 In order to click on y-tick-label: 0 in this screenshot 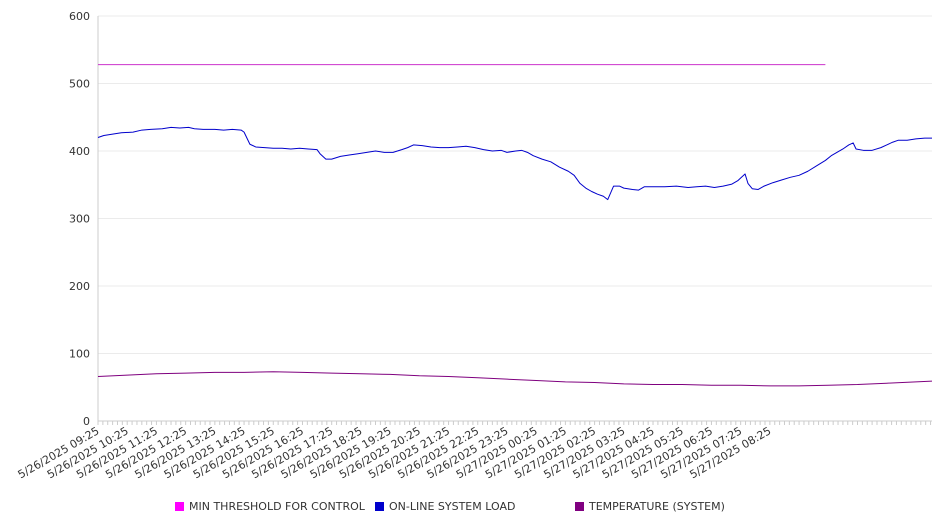, I will do `click(86, 421)`.